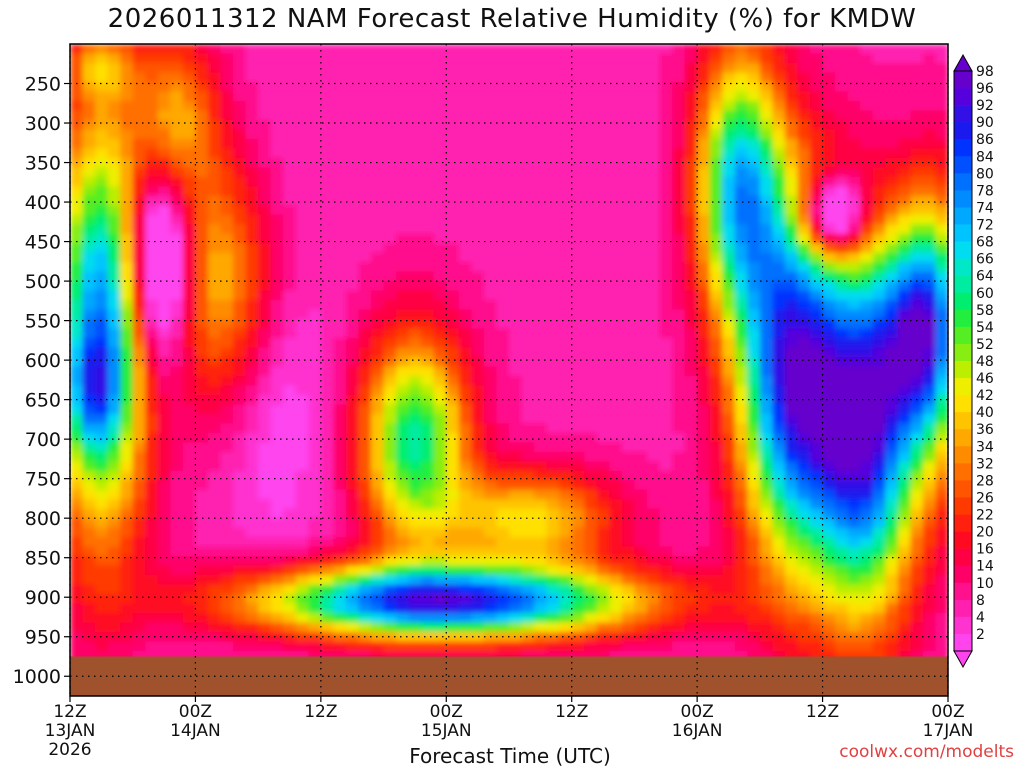  What do you see at coordinates (985, 174) in the screenshot?
I see `colorbar-label: 80` at bounding box center [985, 174].